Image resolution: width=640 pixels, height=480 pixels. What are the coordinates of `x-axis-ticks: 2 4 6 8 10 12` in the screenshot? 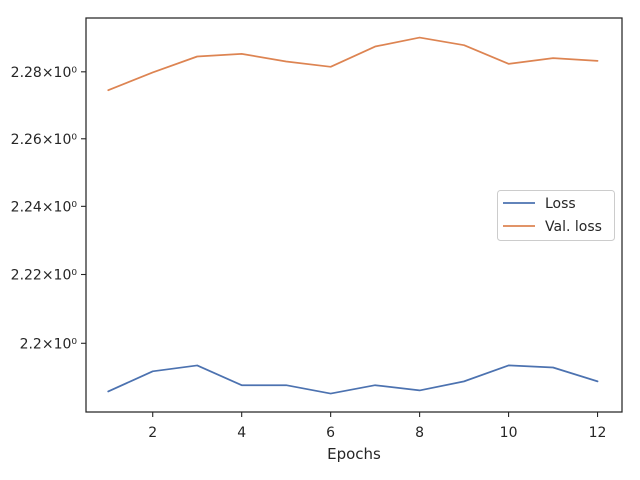 It's located at (377, 426).